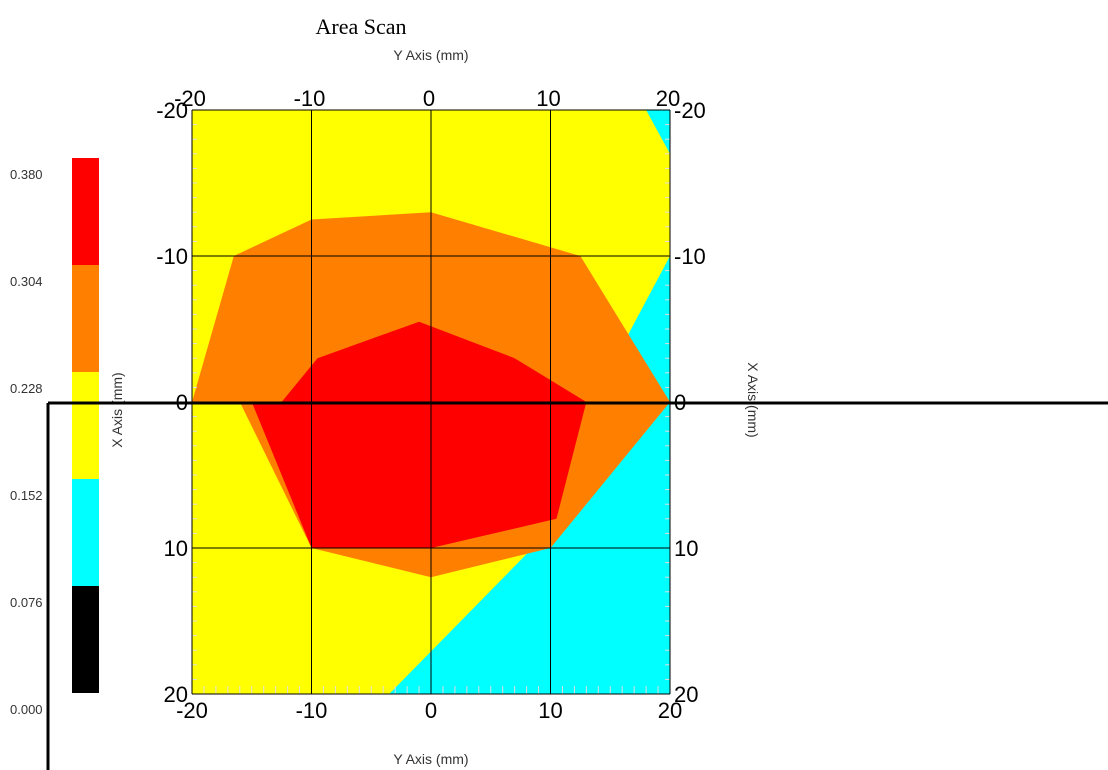 The image size is (1108, 770). I want to click on top-axis-label: Y Axis (mm), so click(430, 55).